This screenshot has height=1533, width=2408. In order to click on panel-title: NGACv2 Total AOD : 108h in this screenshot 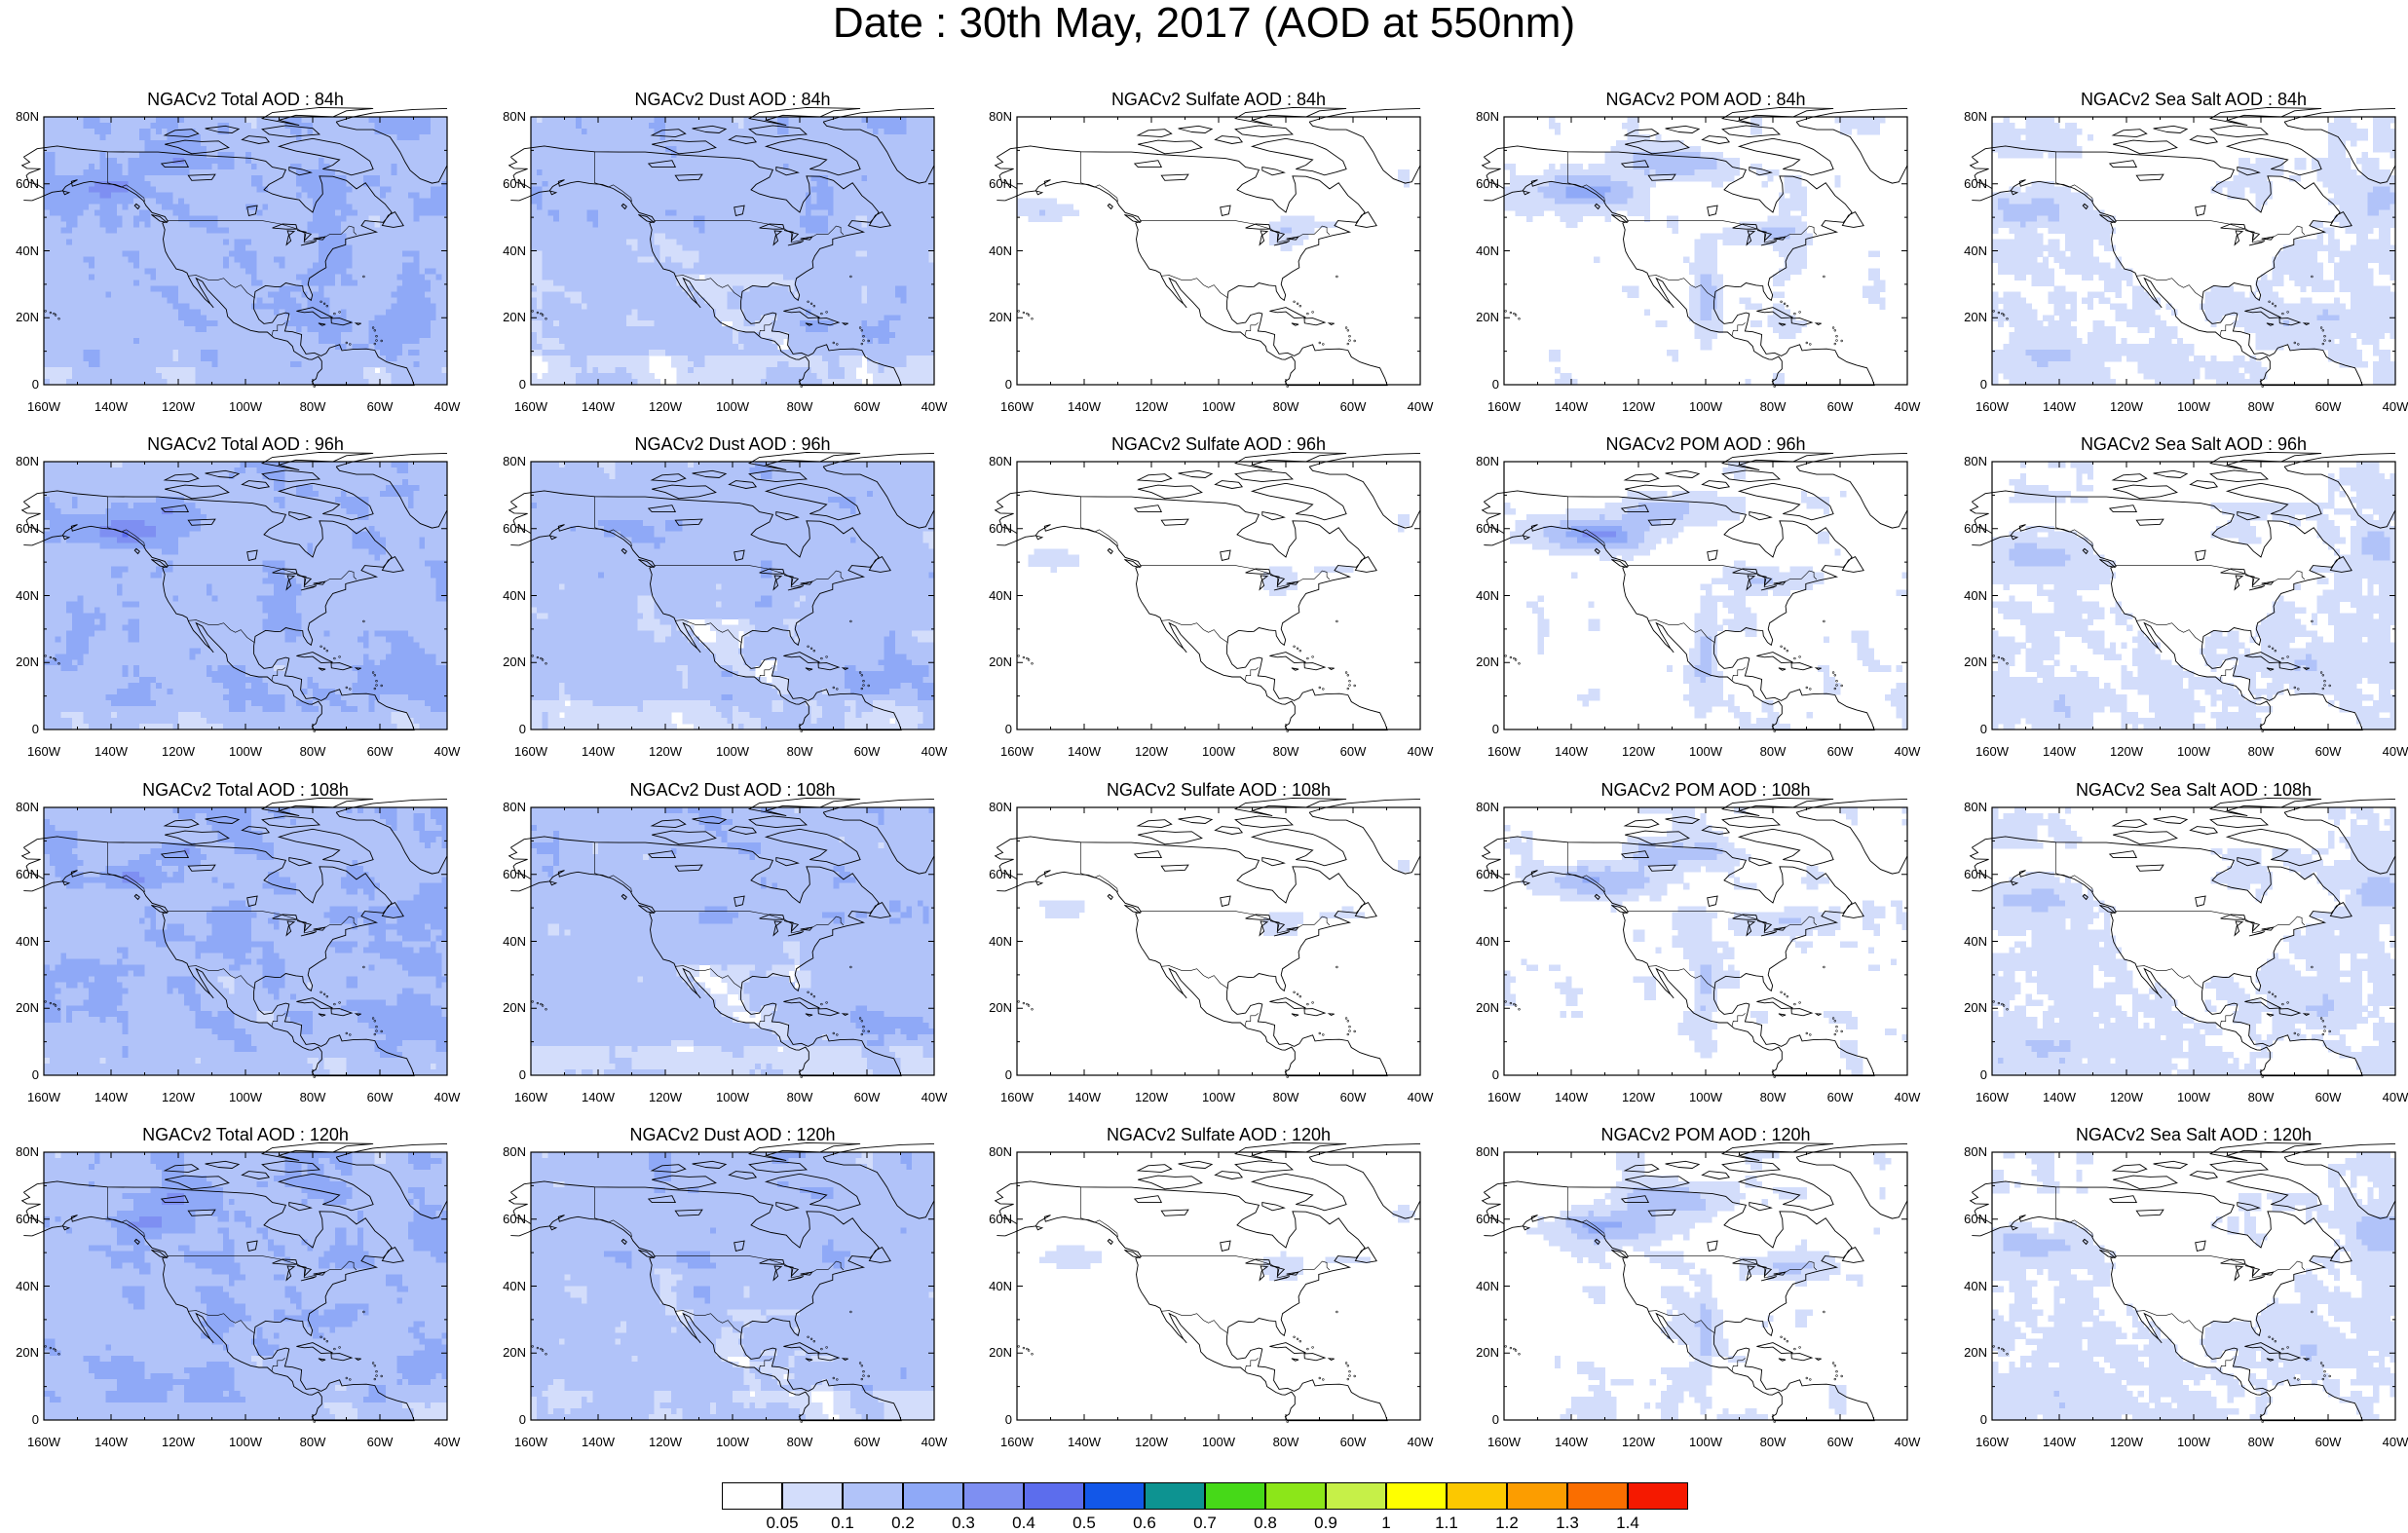, I will do `click(245, 791)`.